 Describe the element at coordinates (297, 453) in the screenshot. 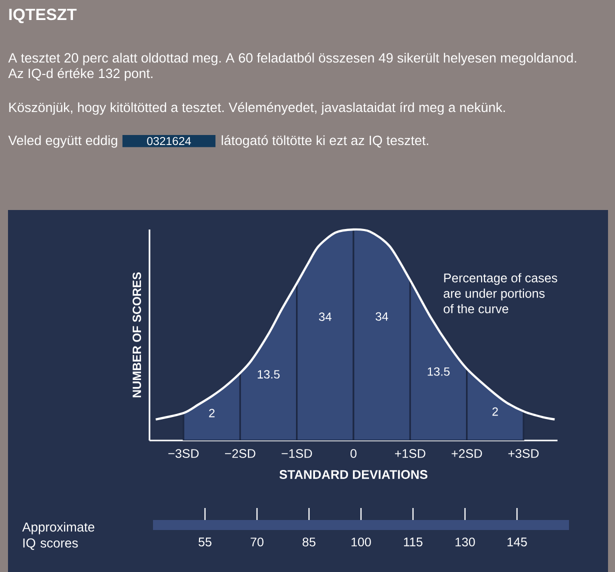

I see `x-tick-label: −1SD` at that location.